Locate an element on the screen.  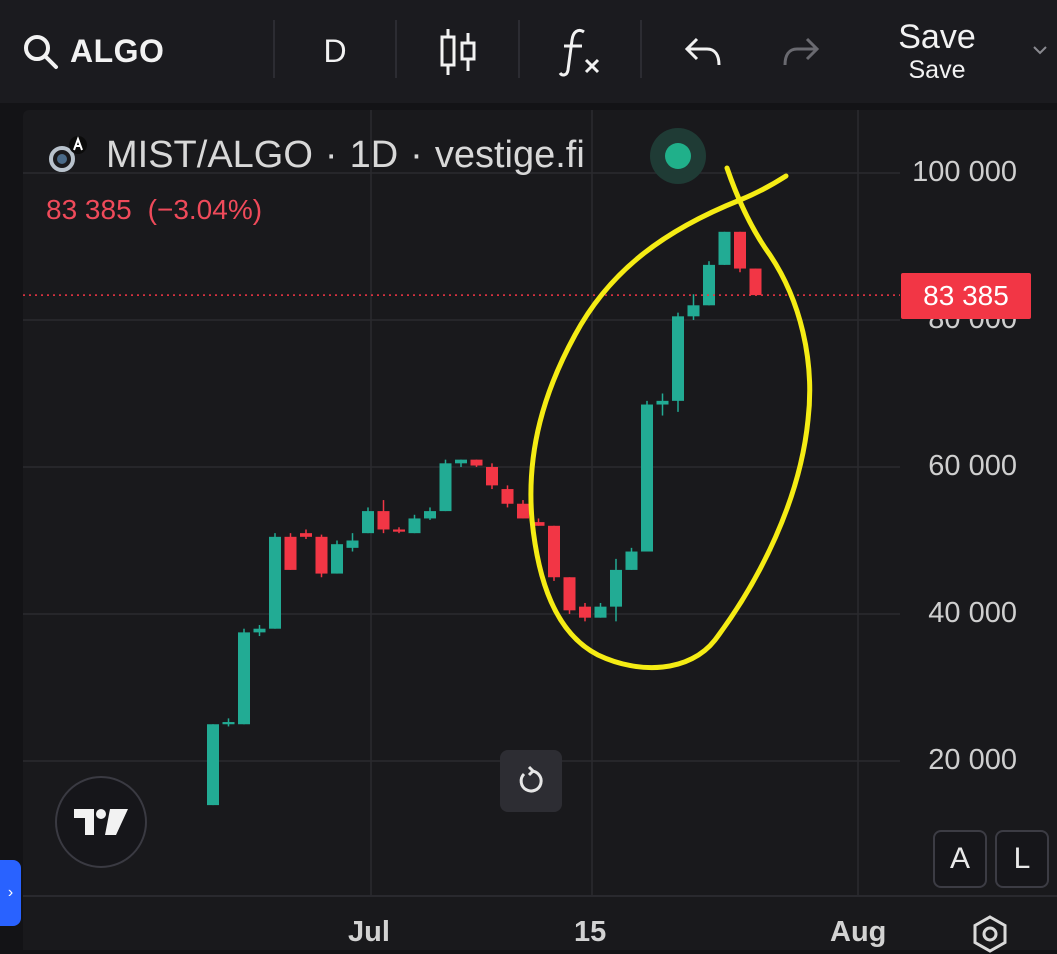
tradingview-logo is located at coordinates (101, 822).